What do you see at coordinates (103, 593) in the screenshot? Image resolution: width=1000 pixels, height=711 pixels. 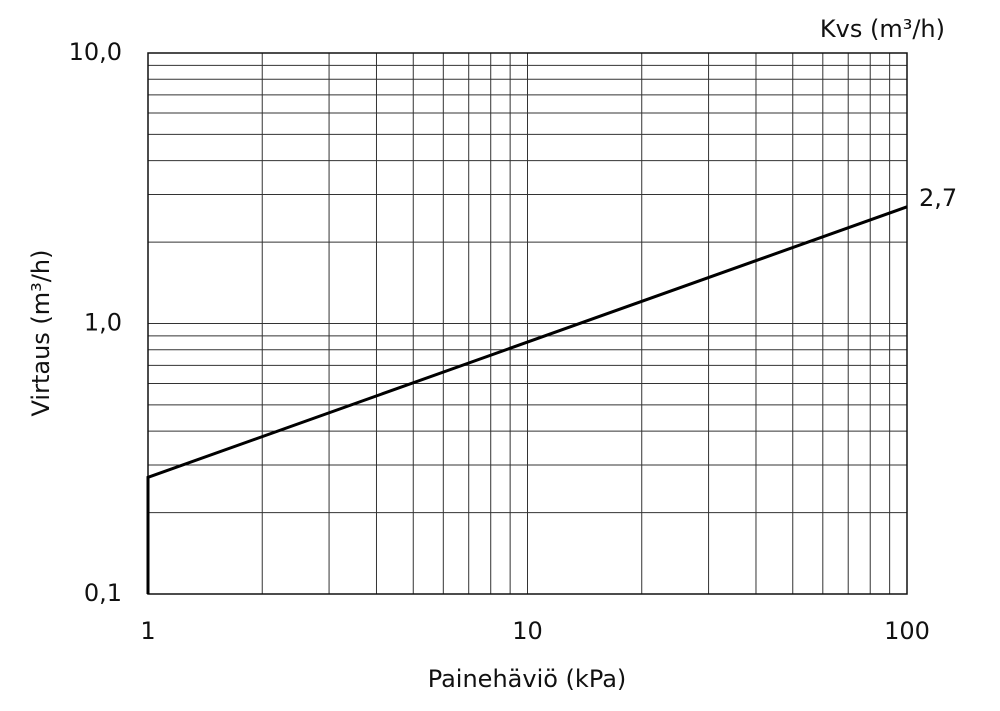 I see `y-tick-label: 0,1` at bounding box center [103, 593].